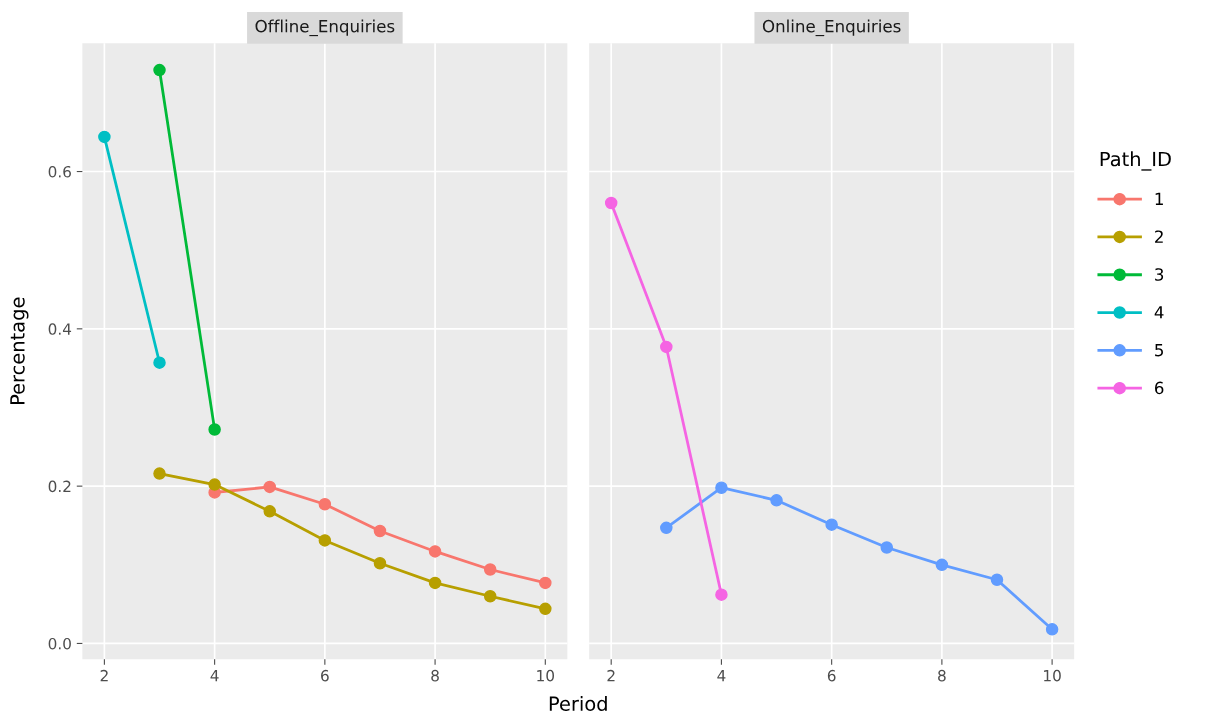  Describe the element at coordinates (59, 171) in the screenshot. I see `y-tick-label: 0.6` at that location.